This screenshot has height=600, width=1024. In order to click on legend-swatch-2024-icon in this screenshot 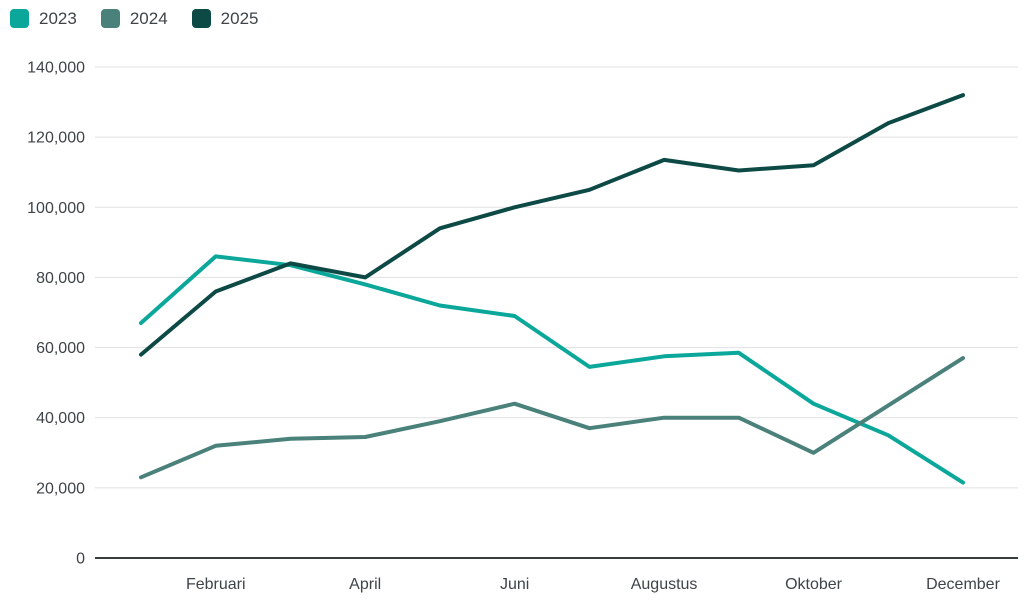, I will do `click(110, 18)`.